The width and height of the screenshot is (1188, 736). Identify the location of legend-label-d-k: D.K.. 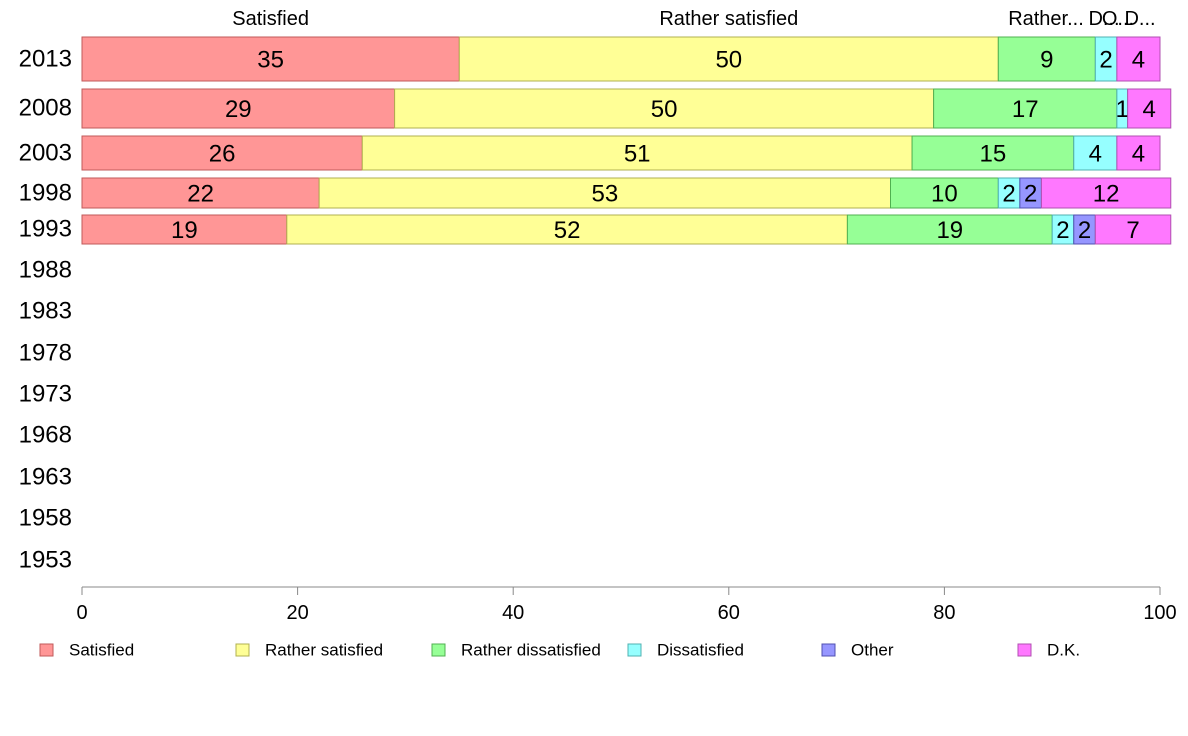
(1063, 650).